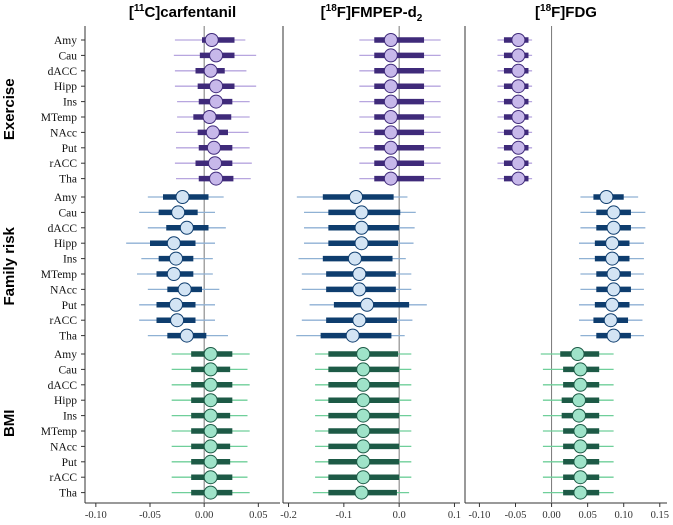 This screenshot has height=525, width=673. What do you see at coordinates (372, 13) in the screenshot?
I see `panel-title: [18F]FMPEP-d2` at bounding box center [372, 13].